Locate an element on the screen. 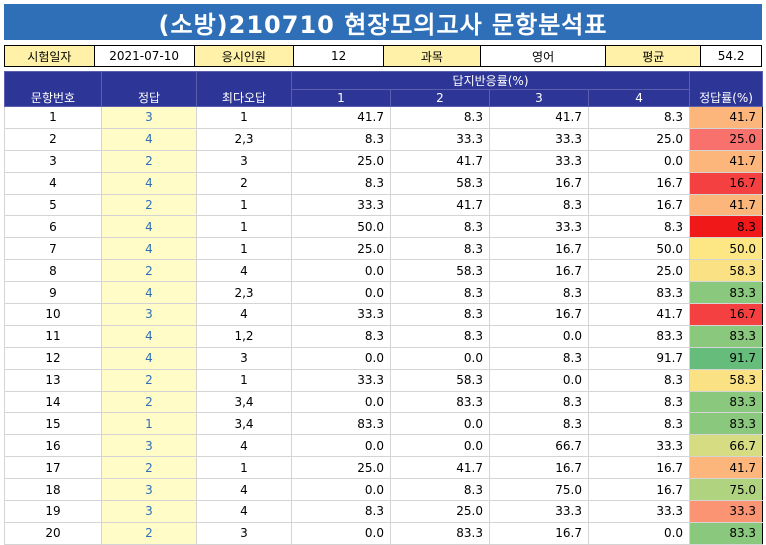 The image size is (766, 545). table-row: 7 4 1 25.0 8.3 16.7 50.0 50.0 is located at coordinates (384, 249).